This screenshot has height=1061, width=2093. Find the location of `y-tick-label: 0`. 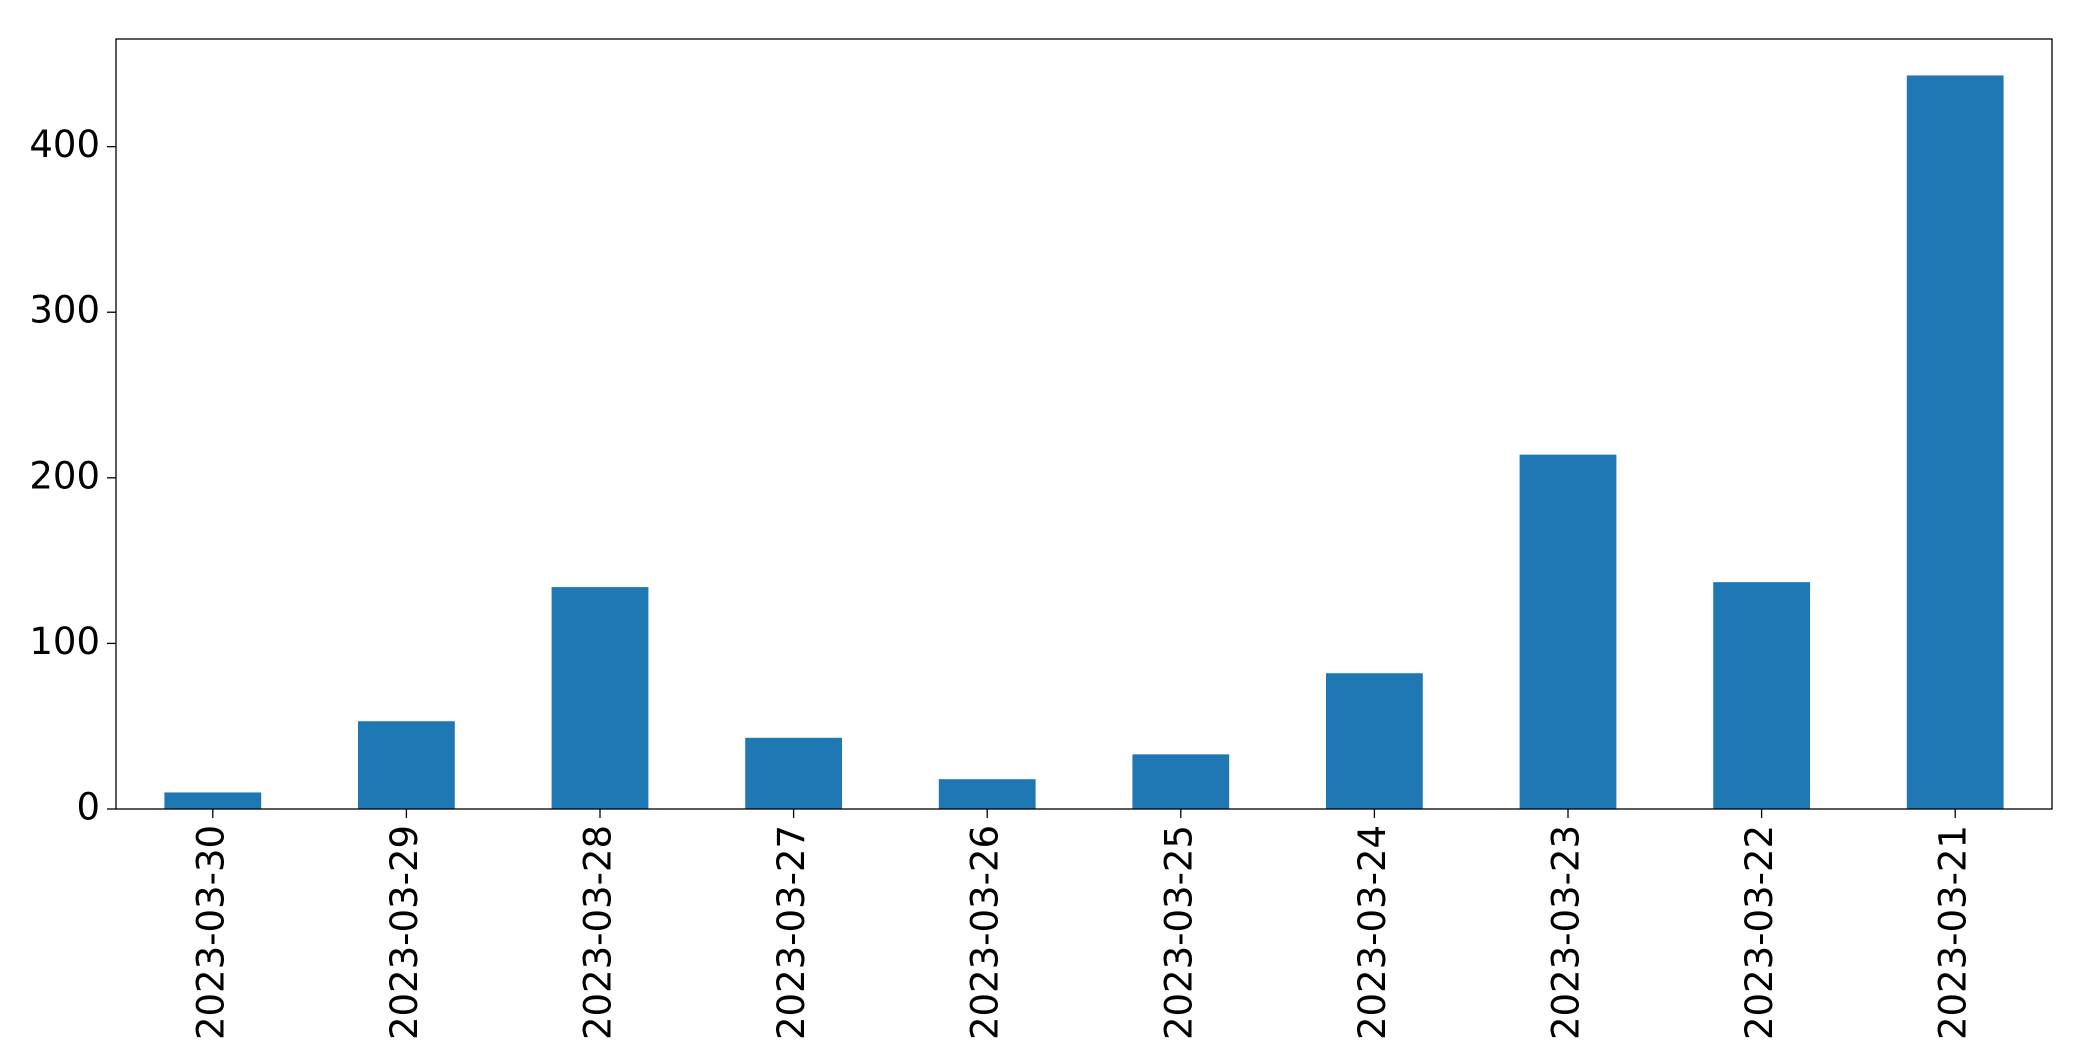

y-tick-label: 0 is located at coordinates (88, 807).